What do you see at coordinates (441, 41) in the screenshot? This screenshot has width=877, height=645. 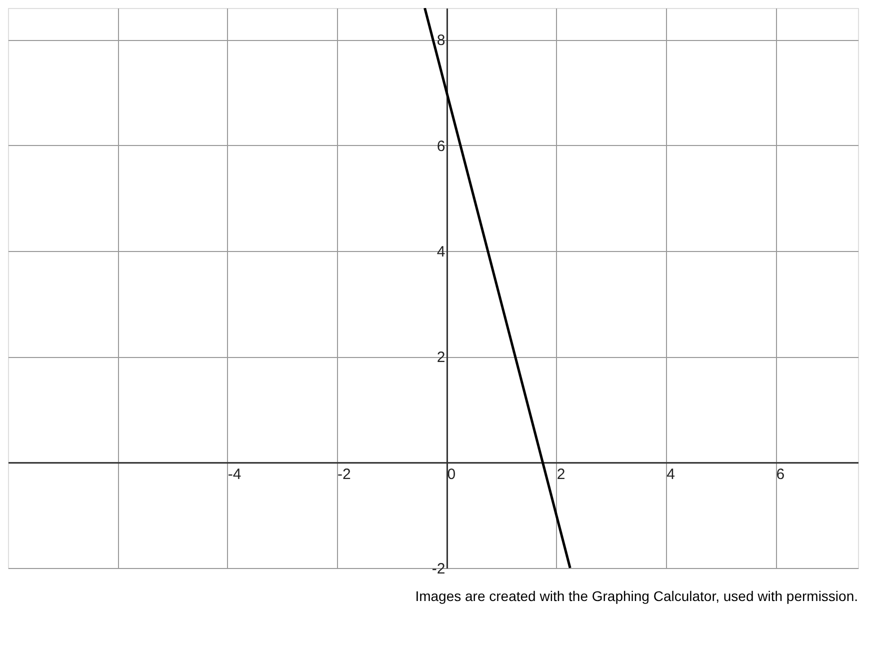 I see `y-tick-label: 8` at bounding box center [441, 41].